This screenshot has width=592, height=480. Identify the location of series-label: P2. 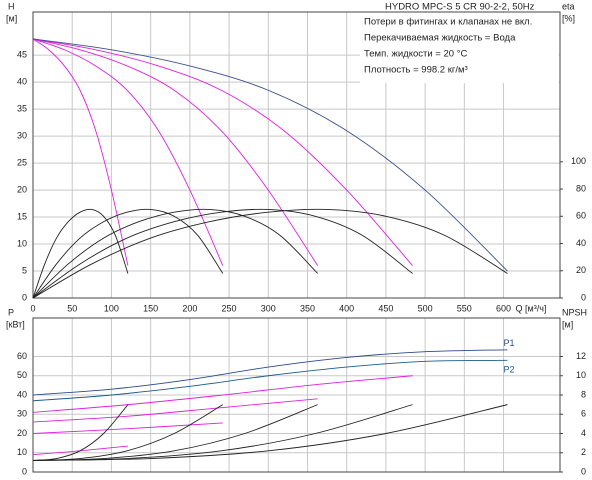
(508, 370).